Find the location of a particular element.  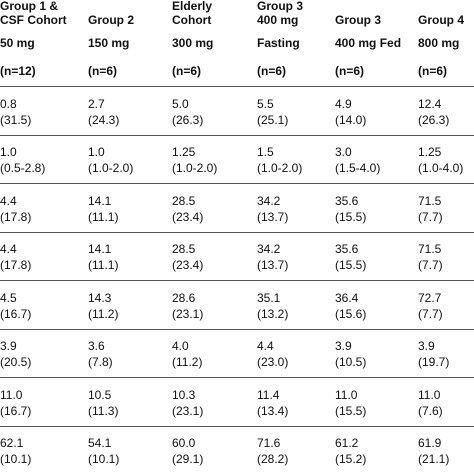

header-dose: Fasting is located at coordinates (278, 43).